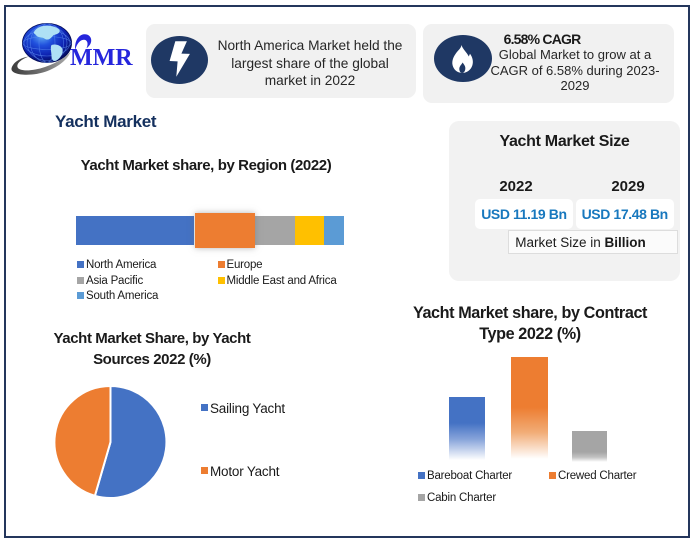 The height and width of the screenshot is (543, 693). I want to click on svg-text: MMR, so click(101, 58).